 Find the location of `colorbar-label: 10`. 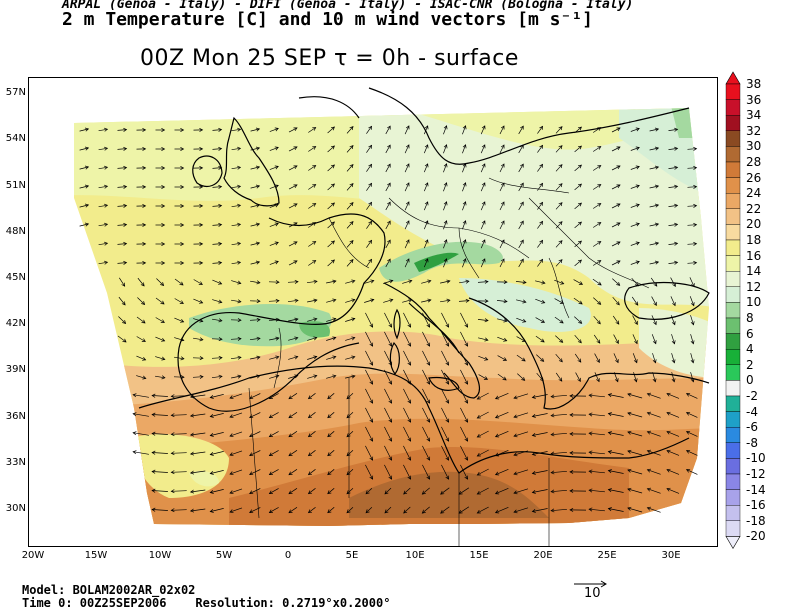

colorbar-label: 10 is located at coordinates (754, 302).